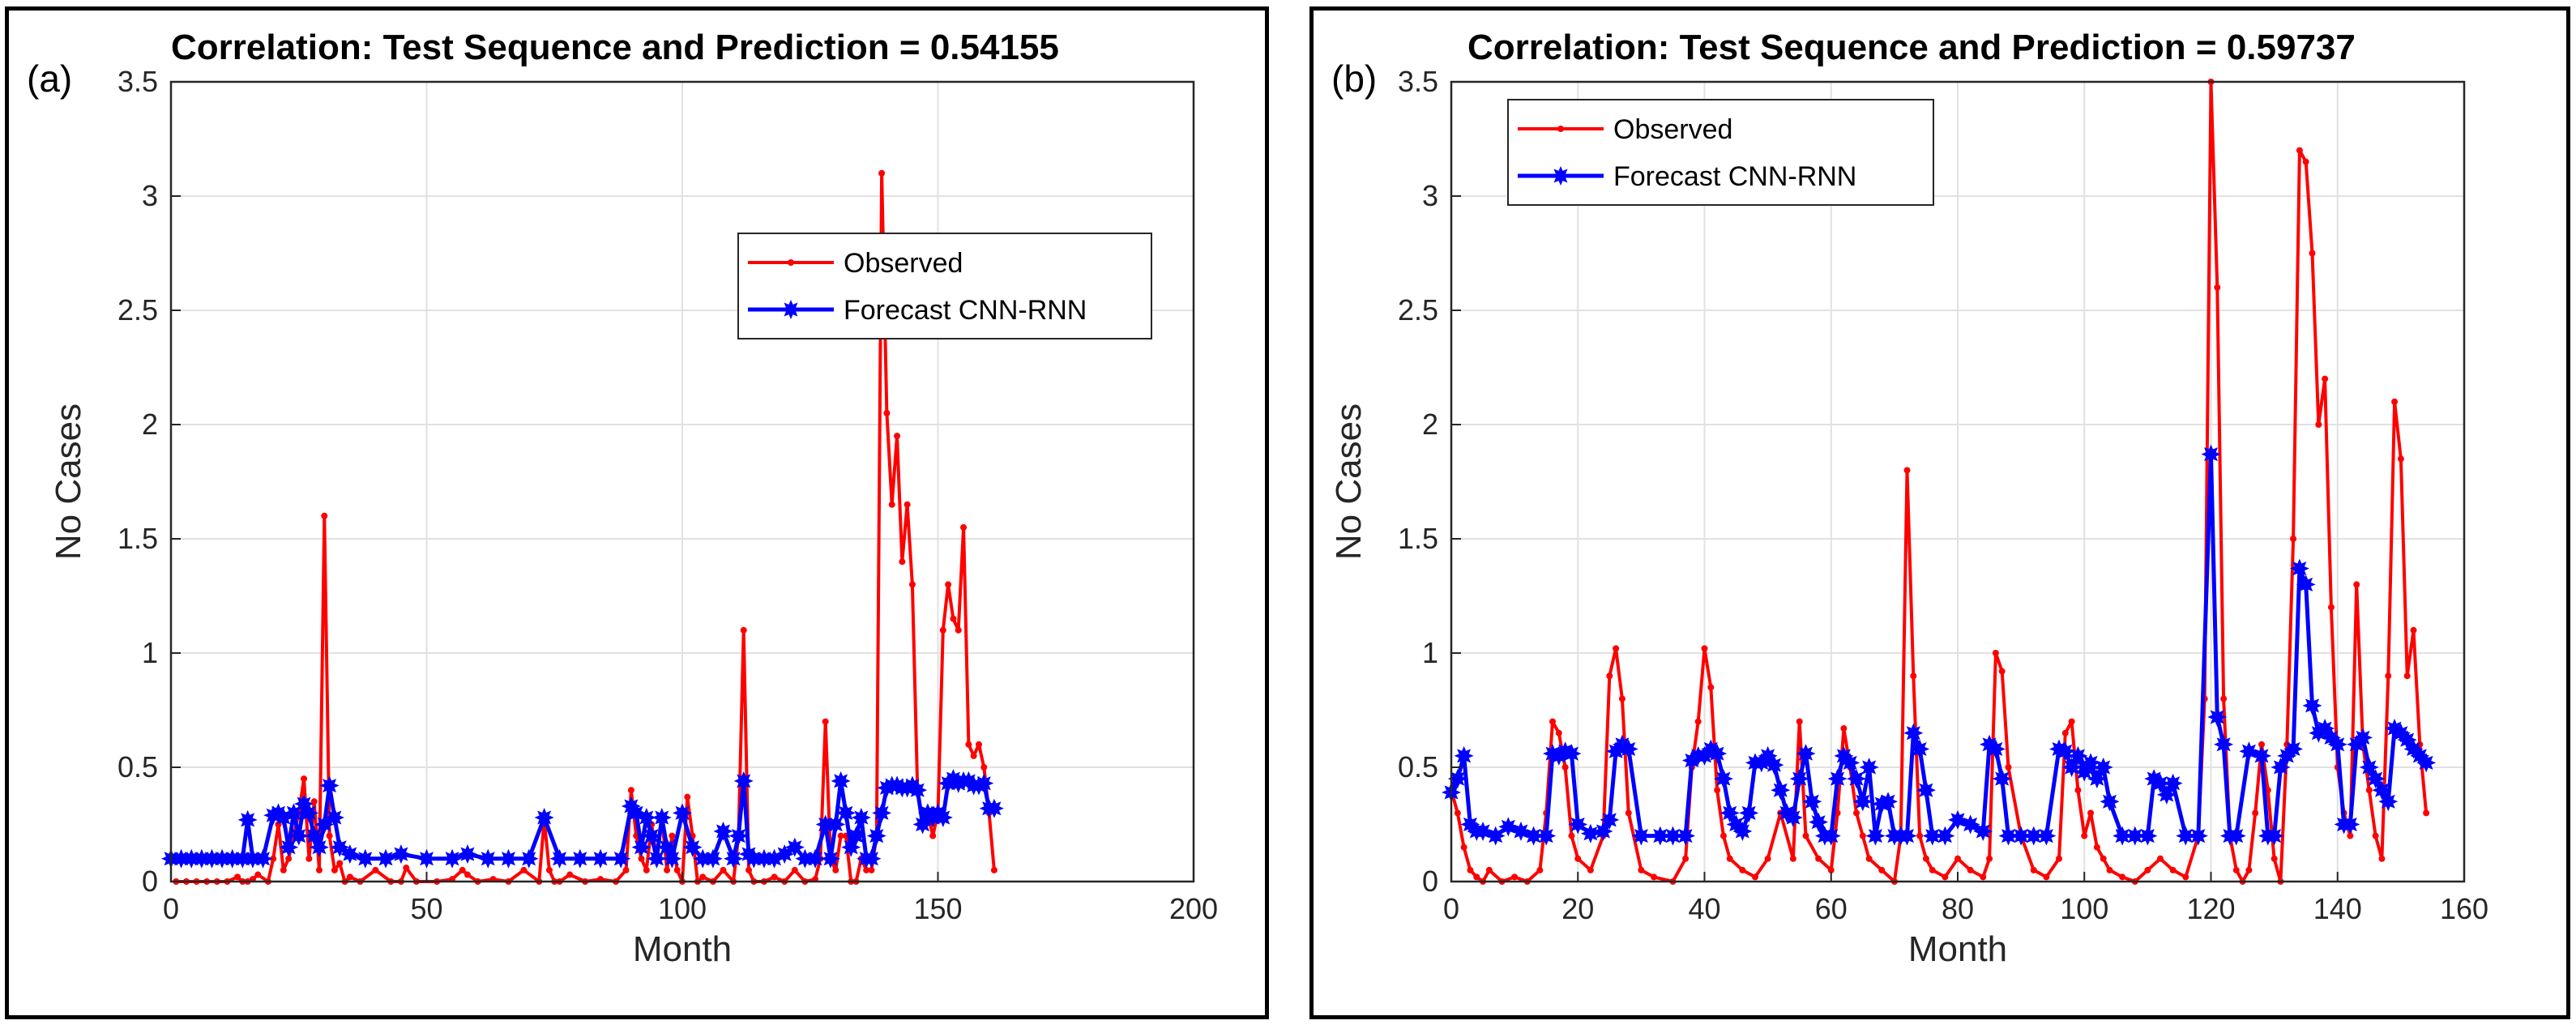  What do you see at coordinates (1418, 766) in the screenshot?
I see `chart-b-y-tick-label: 0.5` at bounding box center [1418, 766].